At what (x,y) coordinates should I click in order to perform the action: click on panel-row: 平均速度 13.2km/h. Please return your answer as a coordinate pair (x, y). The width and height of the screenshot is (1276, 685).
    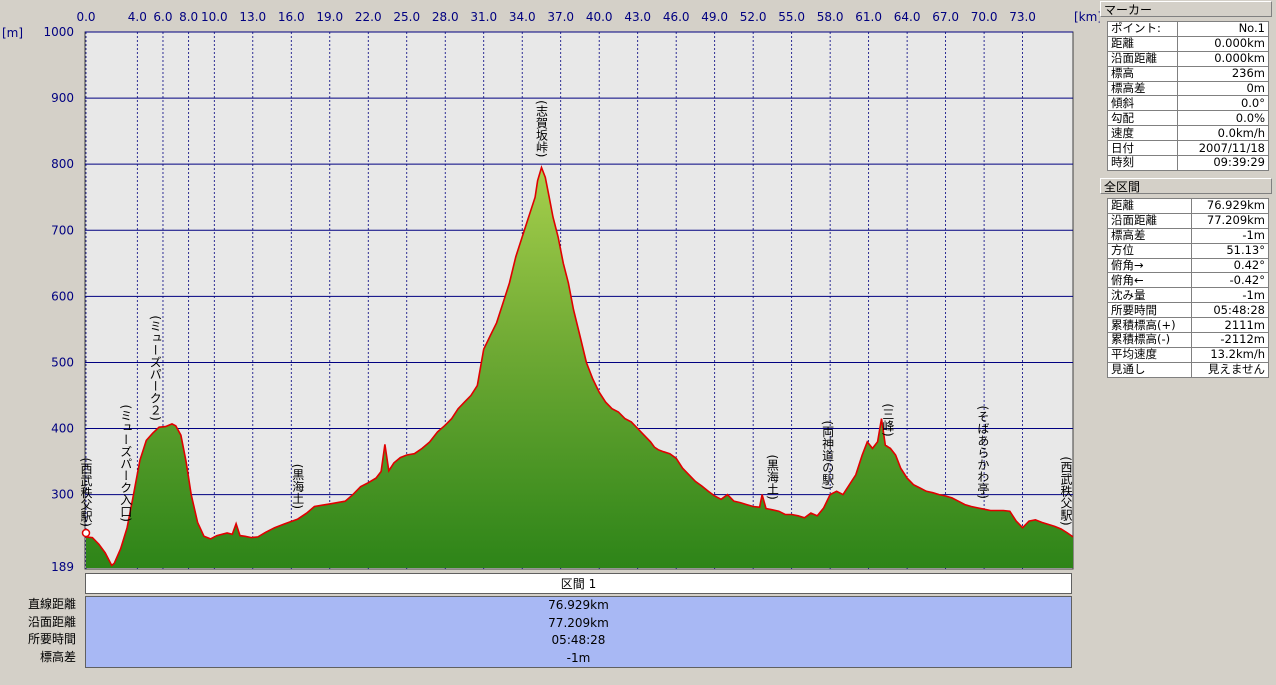
    Looking at the image, I should click on (1187, 354).